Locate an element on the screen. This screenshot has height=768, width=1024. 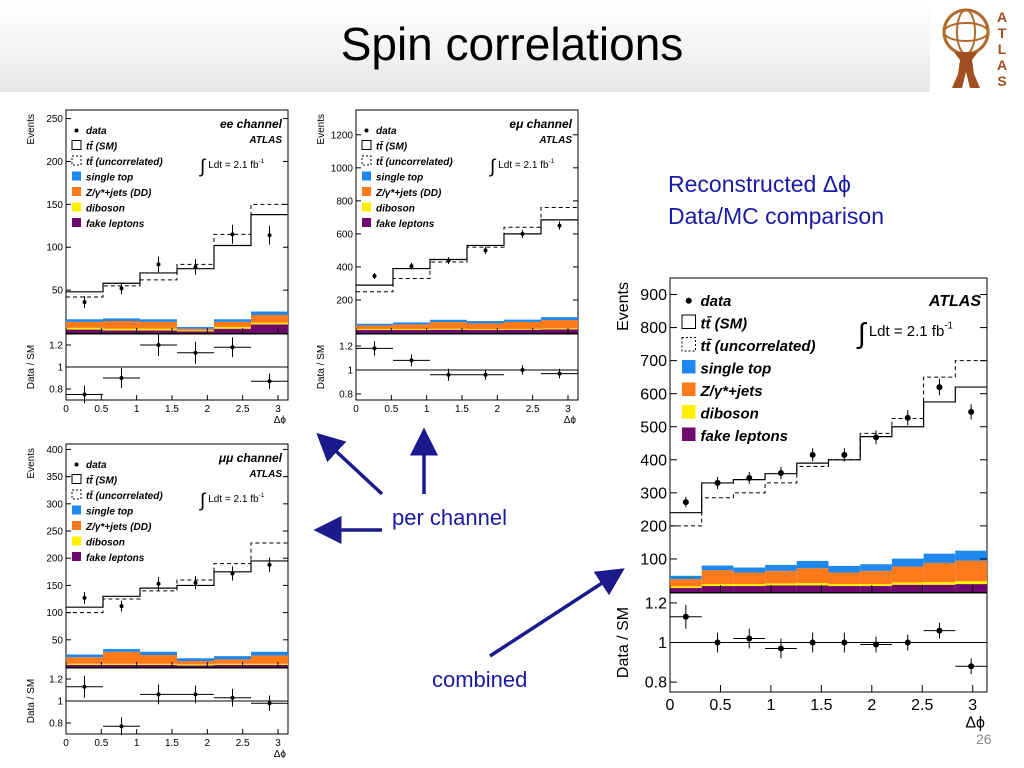
top-pad-frame is located at coordinates (177, 555).